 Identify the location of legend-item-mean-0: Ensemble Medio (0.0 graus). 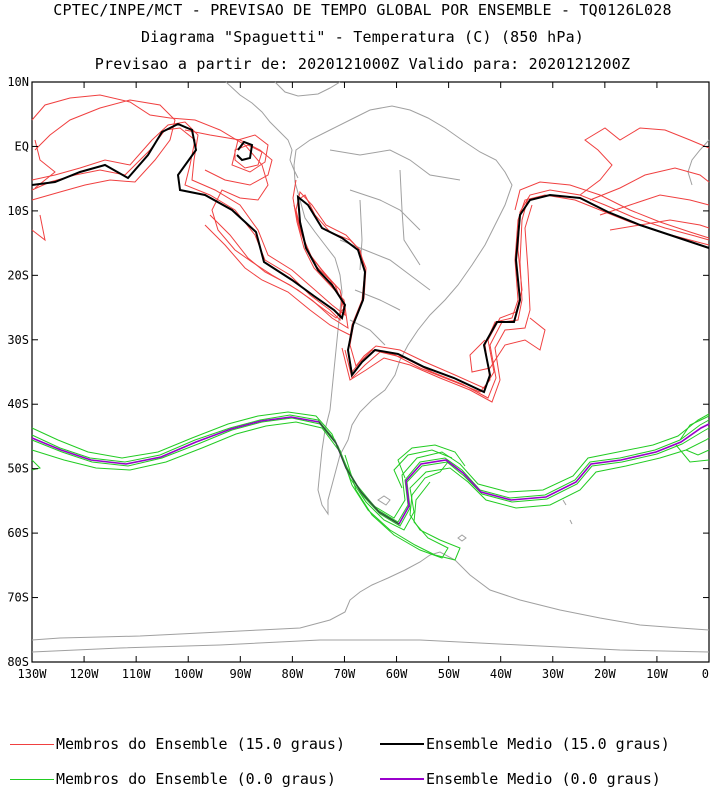
(520, 779).